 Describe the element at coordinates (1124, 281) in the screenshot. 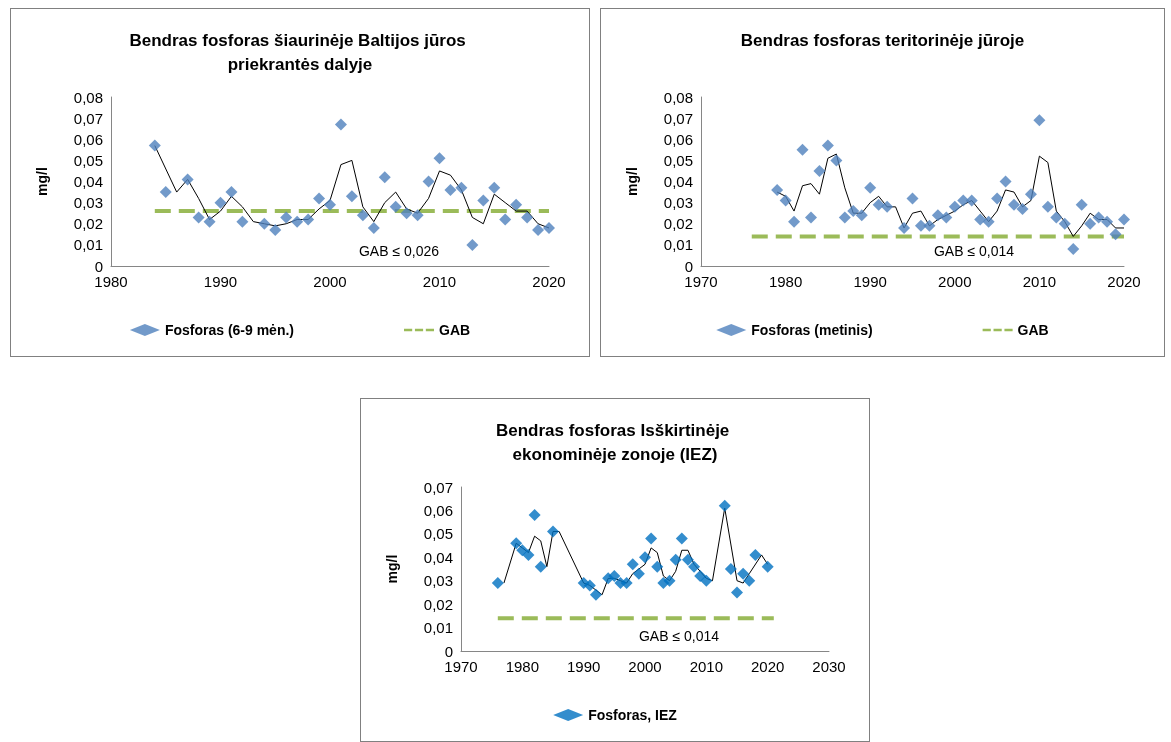

I see `x-tick-label: 2020` at that location.